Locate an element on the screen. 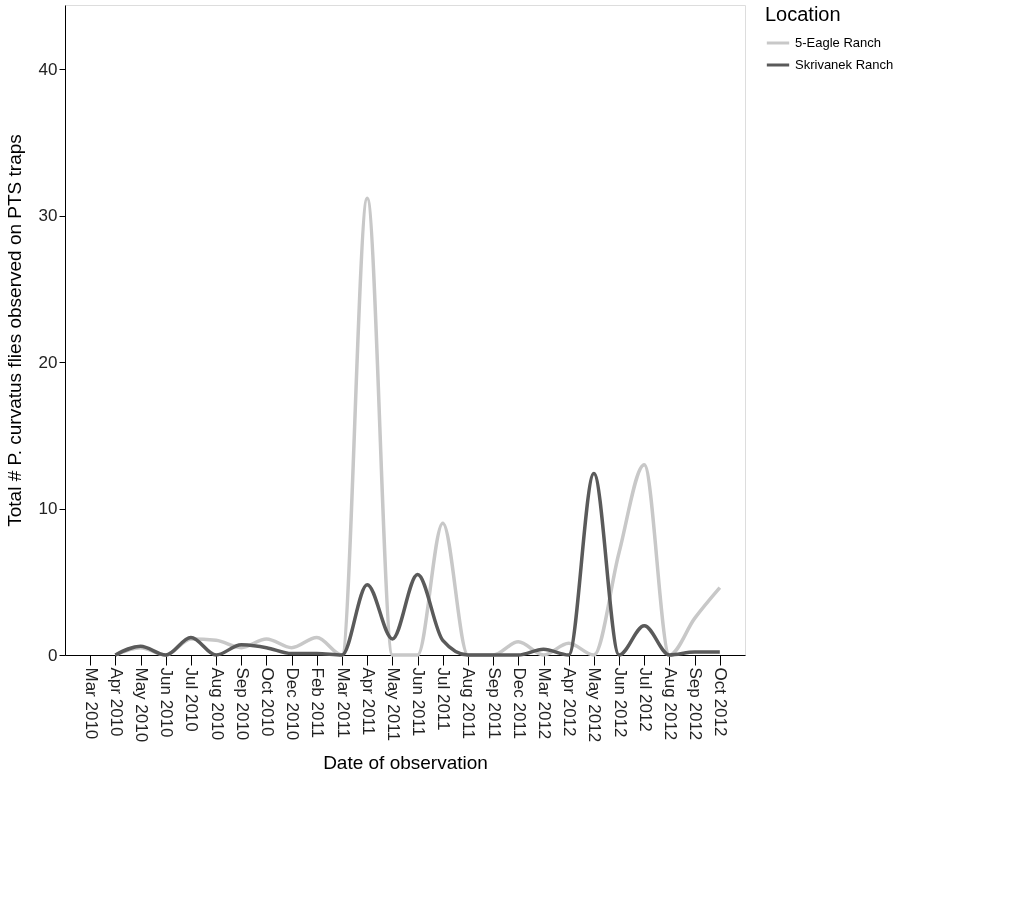  x-tick-label: Sep 2011 is located at coordinates (494, 703).